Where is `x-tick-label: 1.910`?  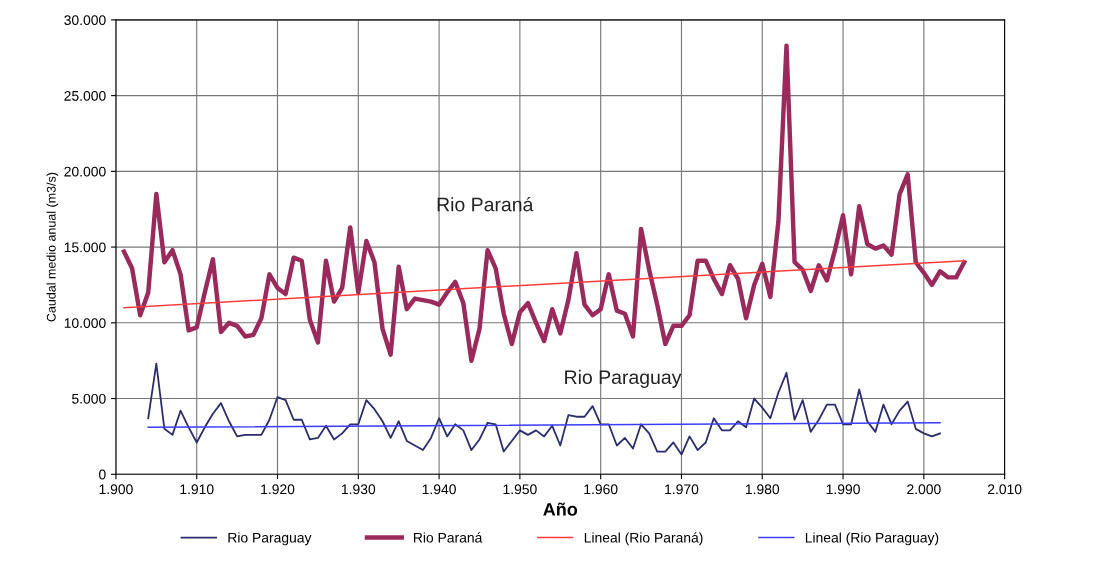 x-tick-label: 1.910 is located at coordinates (197, 489).